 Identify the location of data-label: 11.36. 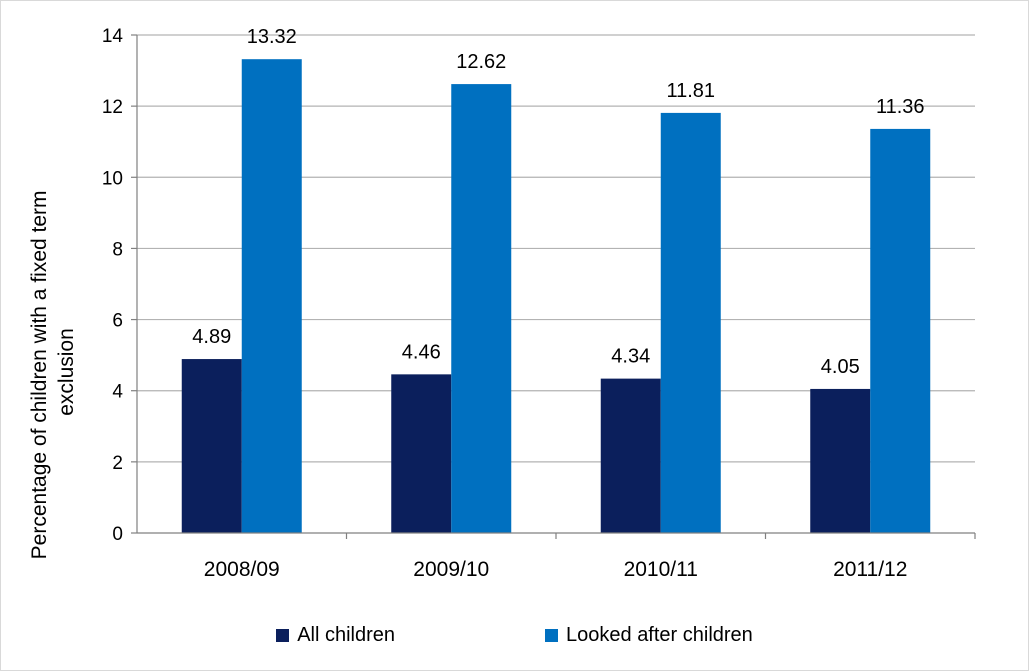
(900, 107).